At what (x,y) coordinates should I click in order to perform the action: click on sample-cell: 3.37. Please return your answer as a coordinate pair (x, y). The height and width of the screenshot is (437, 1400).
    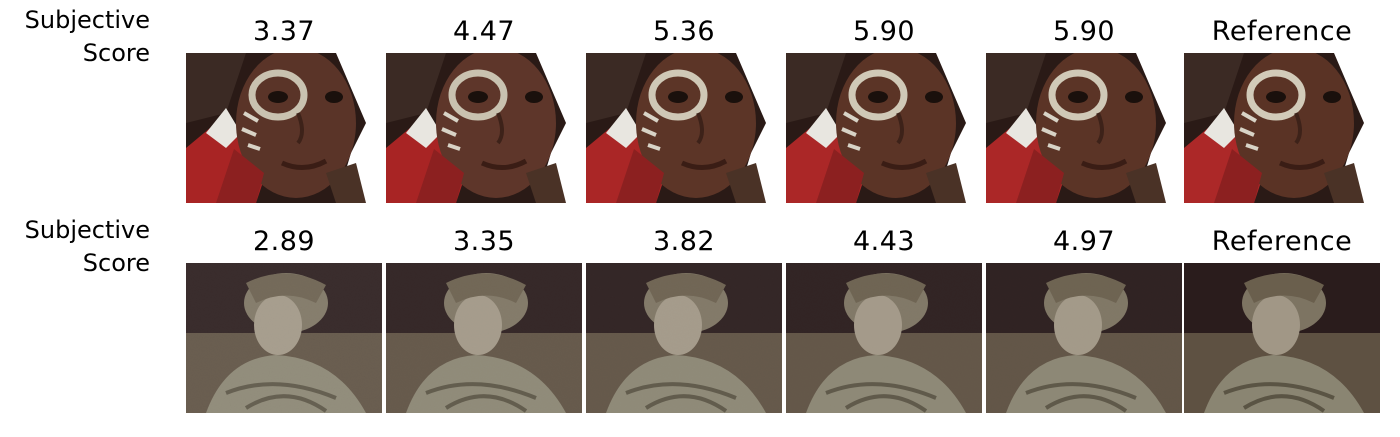
    Looking at the image, I should click on (284, 107).